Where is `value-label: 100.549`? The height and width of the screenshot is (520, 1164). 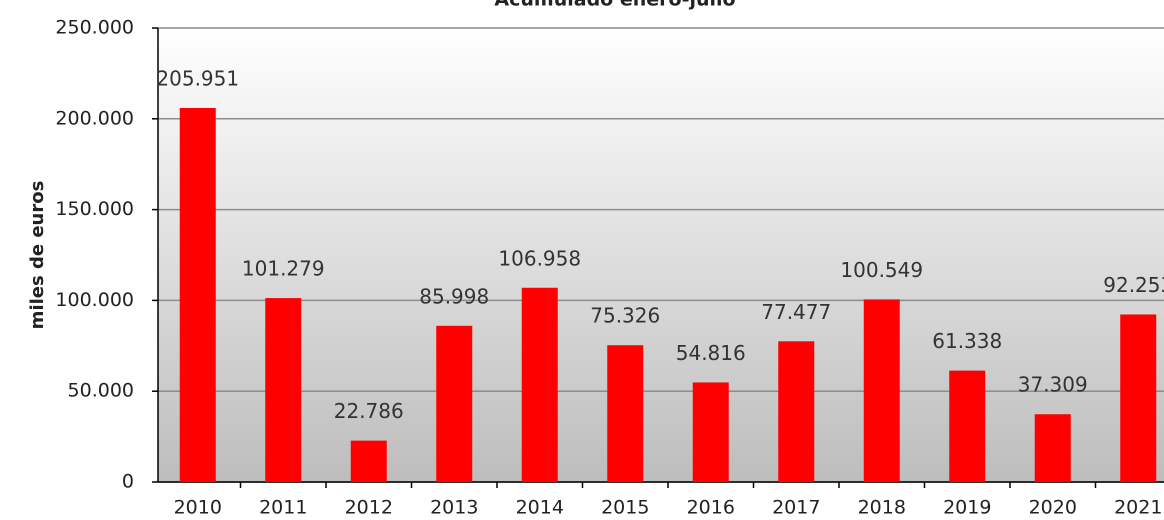
value-label: 100.549 is located at coordinates (881, 270).